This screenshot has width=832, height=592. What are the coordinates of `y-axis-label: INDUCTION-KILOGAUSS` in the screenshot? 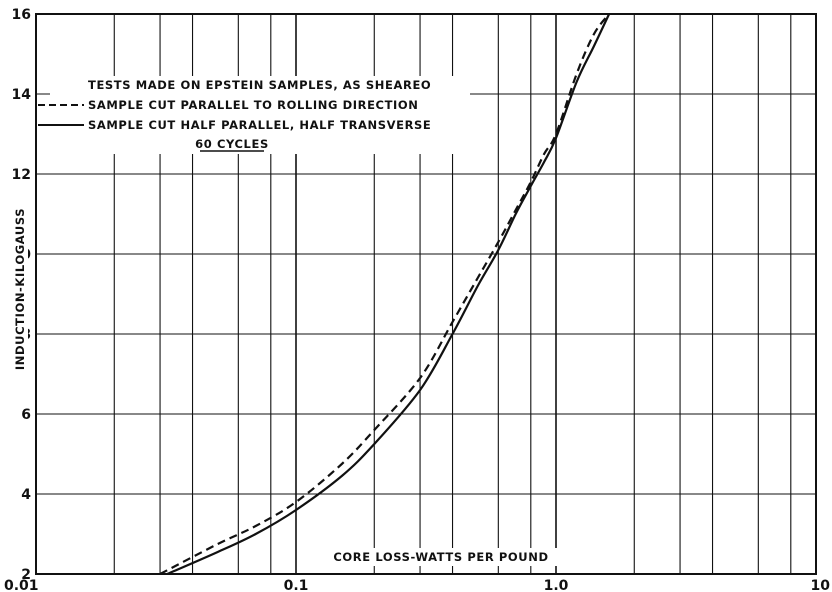 It's located at (20, 289).